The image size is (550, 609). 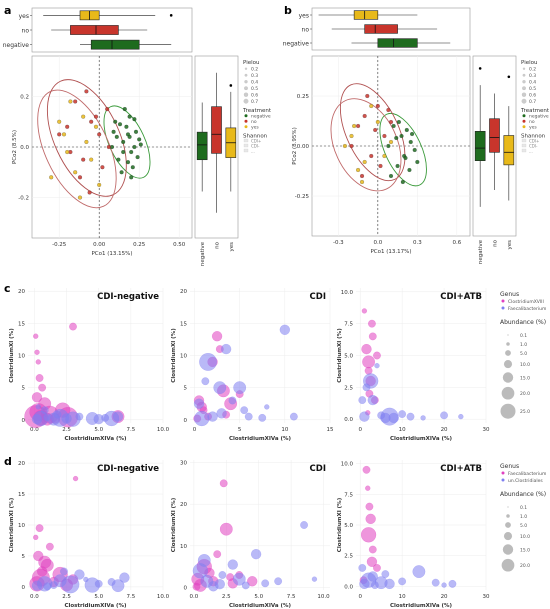 What do you see at coordinates (246, 121) in the screenshot?
I see `legend-treatment-symbol` at bounding box center [246, 121].